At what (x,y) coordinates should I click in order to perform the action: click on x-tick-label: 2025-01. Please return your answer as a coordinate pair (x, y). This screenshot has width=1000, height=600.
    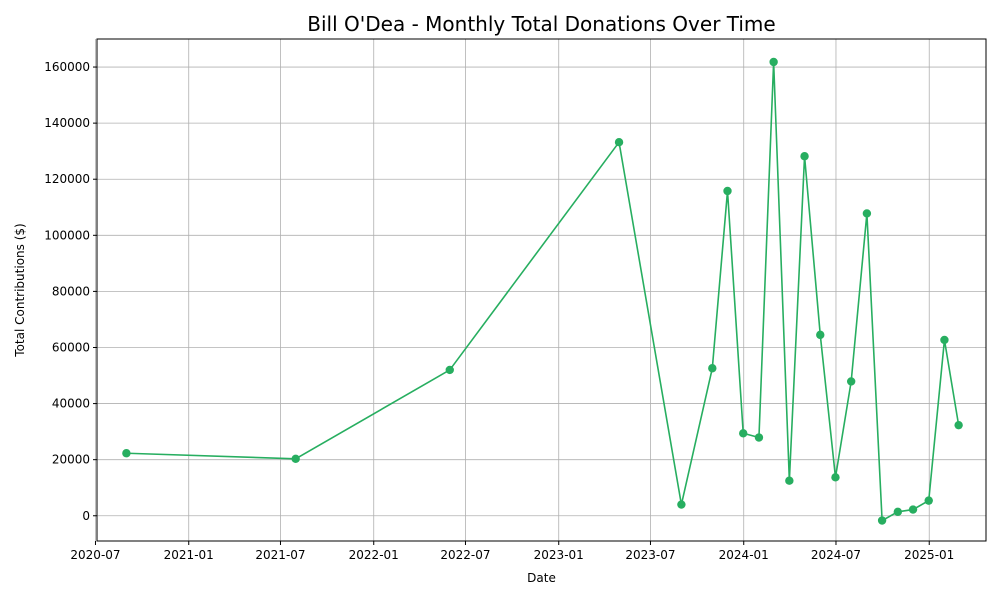
    Looking at the image, I should click on (929, 555).